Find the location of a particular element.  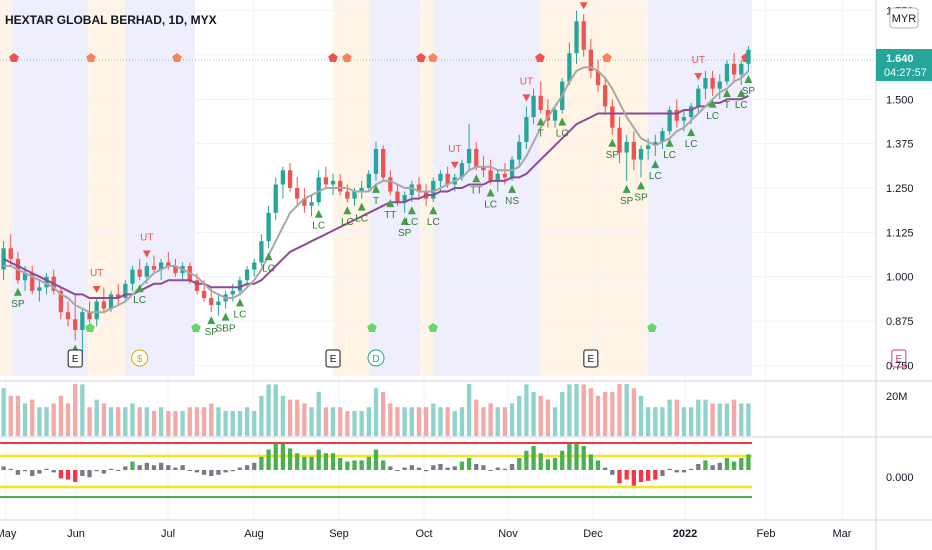

time-scale: May Jun Jul Aug Sep Oct Nov Dec 2022 Feb Mar is located at coordinates (426, 534).